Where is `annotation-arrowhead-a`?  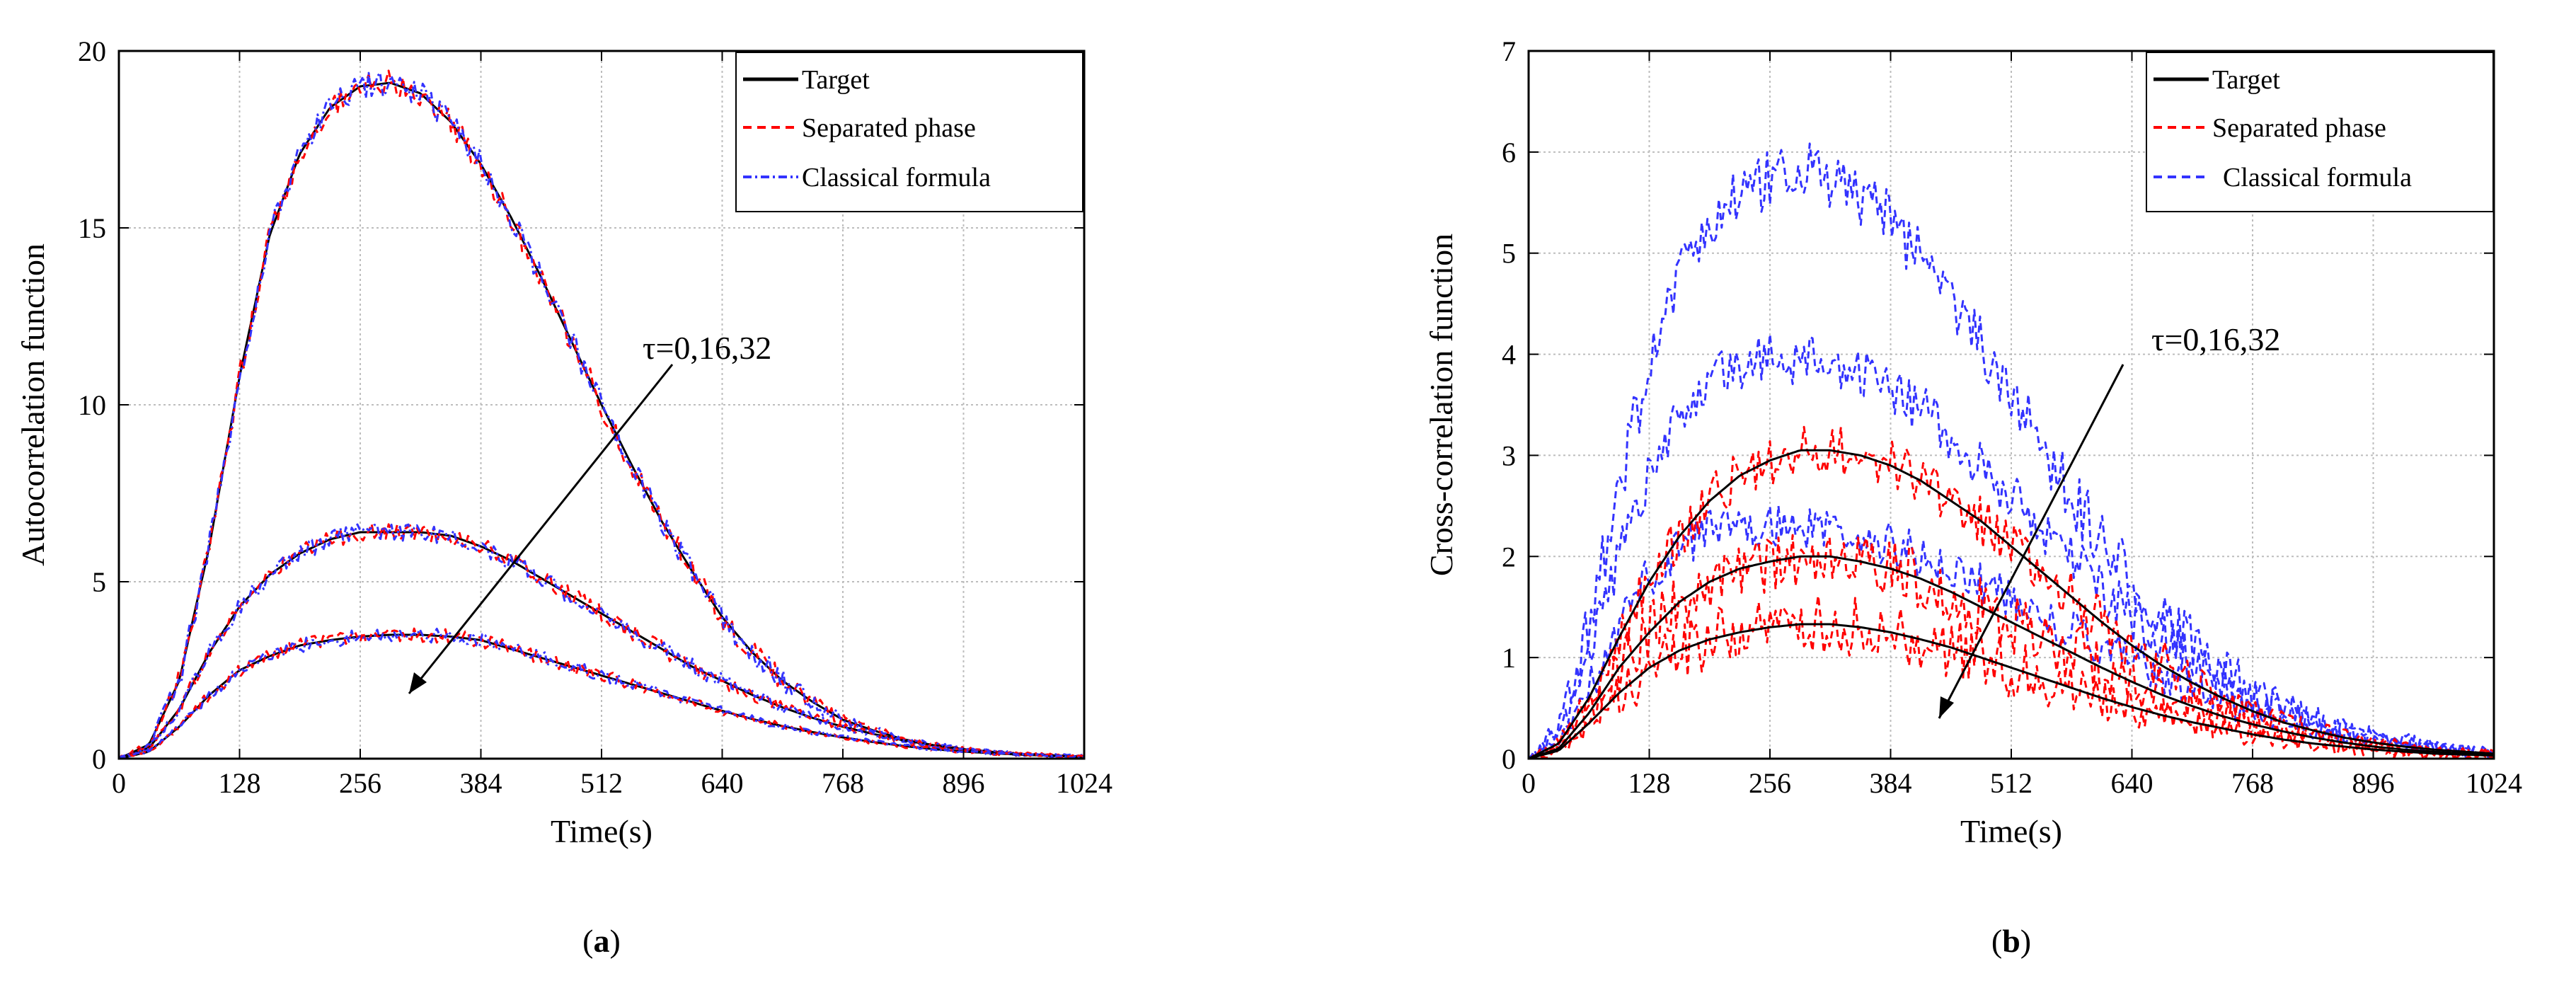
annotation-arrowhead-a is located at coordinates (418, 683).